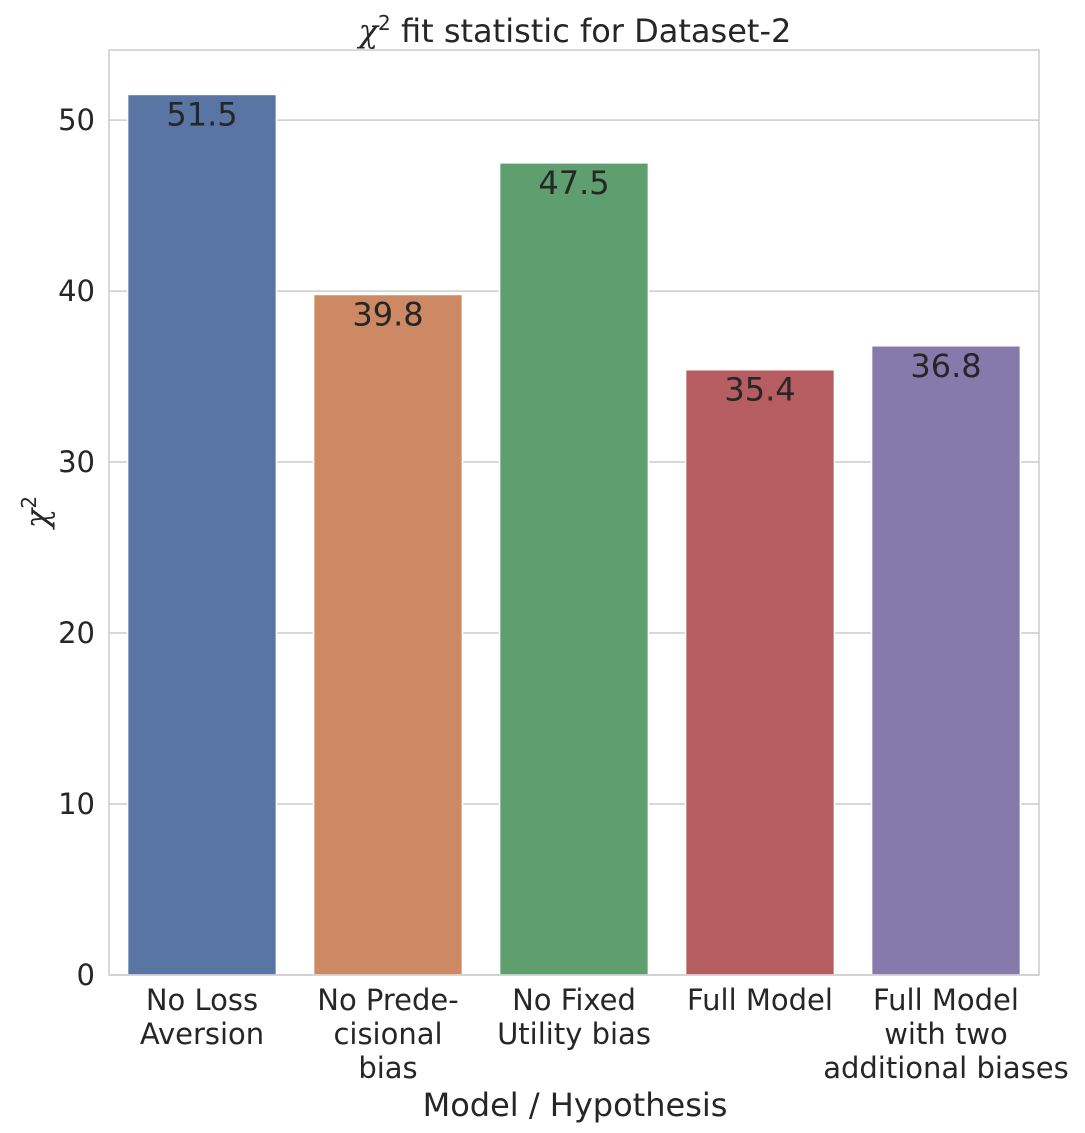 Image resolution: width=1085 pixels, height=1133 pixels. I want to click on bar-value-label: 47.5, so click(573, 183).